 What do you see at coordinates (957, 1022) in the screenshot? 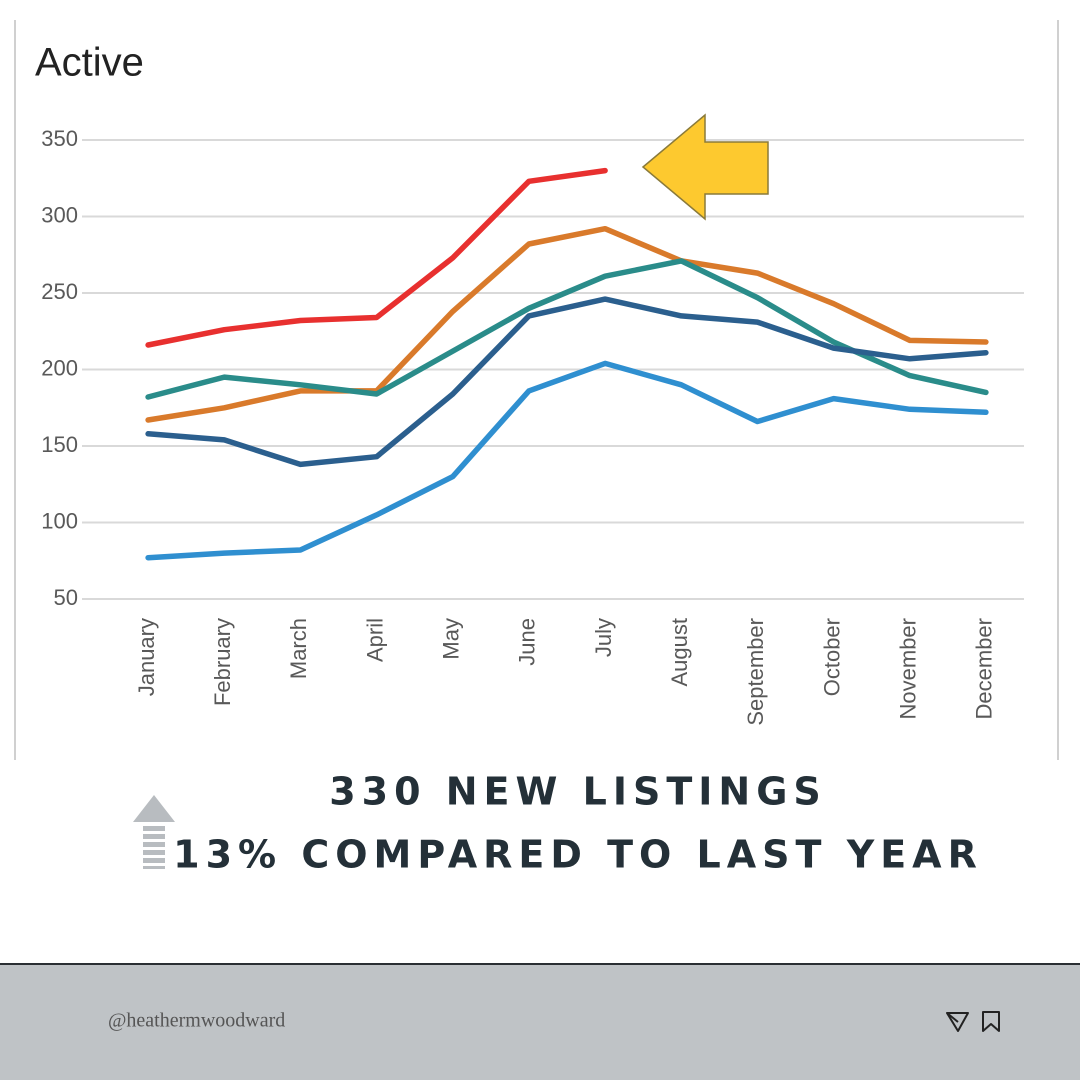
I see `share-icon` at bounding box center [957, 1022].